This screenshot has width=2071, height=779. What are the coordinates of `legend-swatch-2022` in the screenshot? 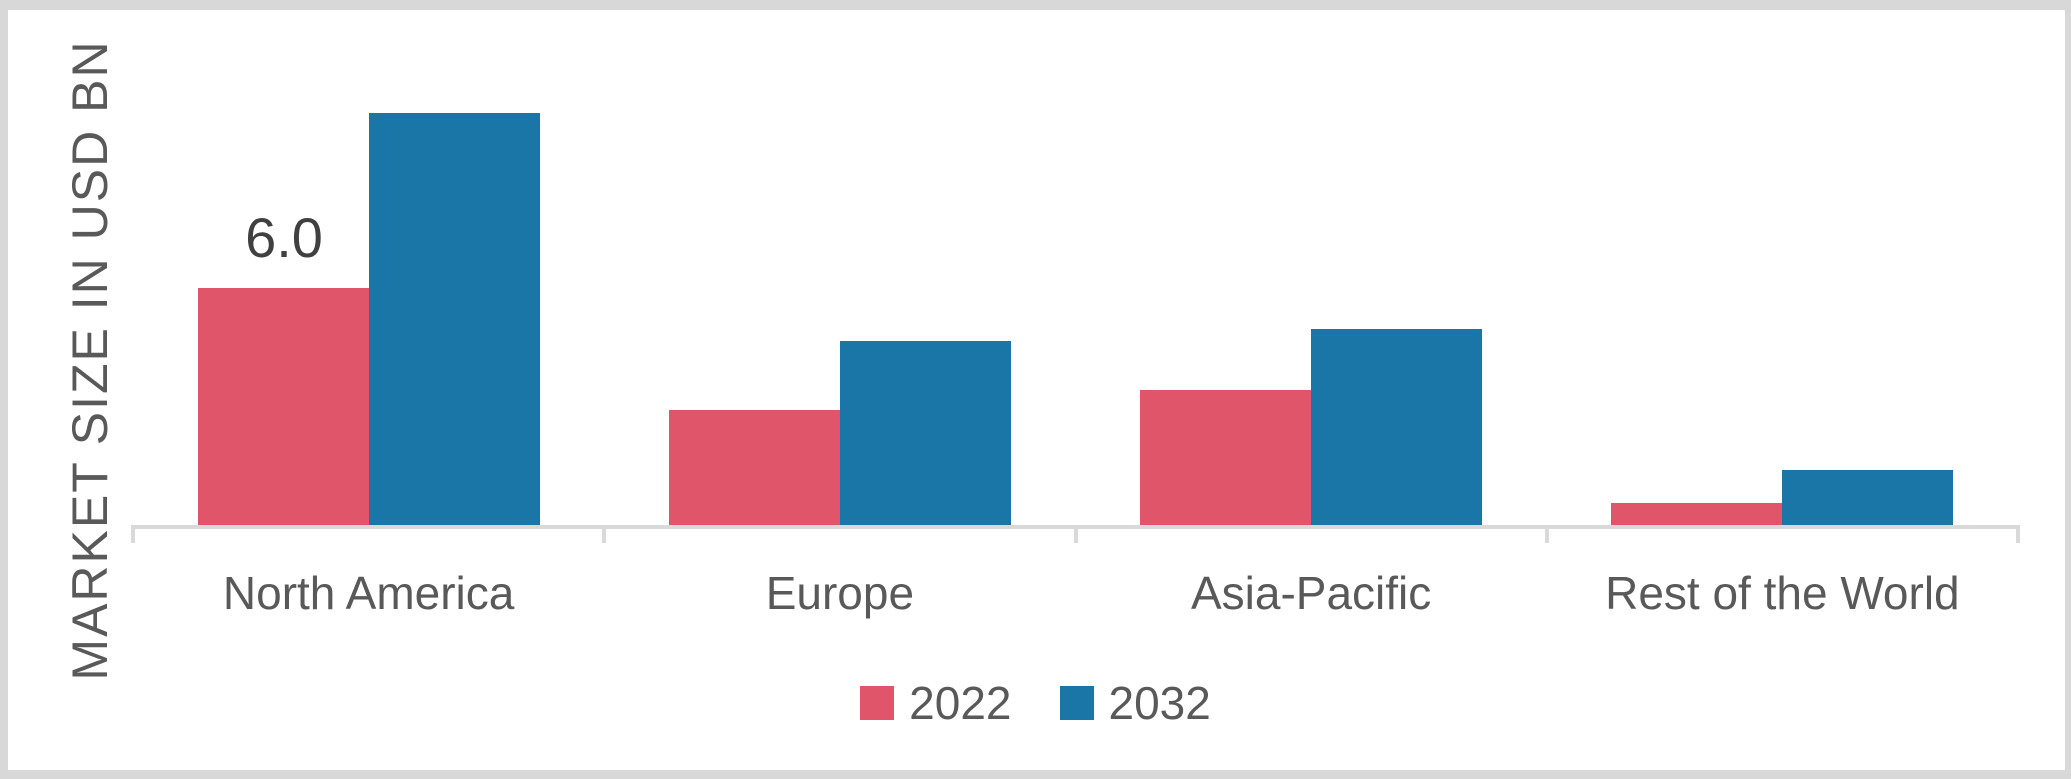 It's located at (877, 703).